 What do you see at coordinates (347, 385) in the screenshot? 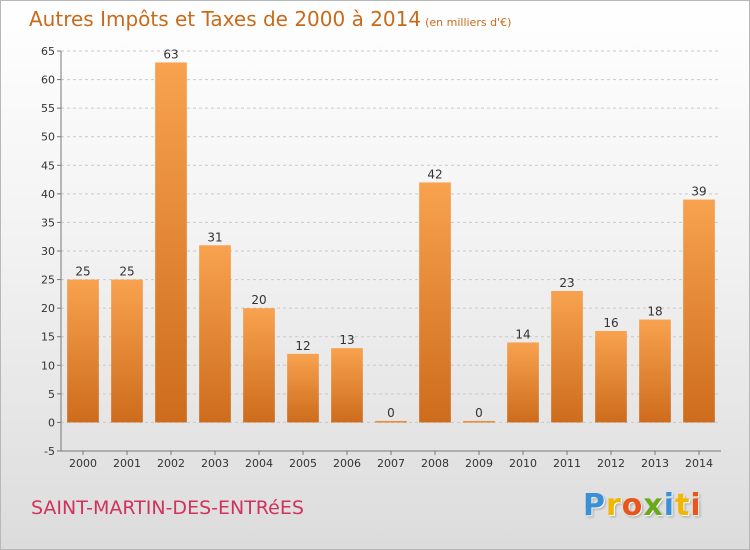
I see `bar-2006` at bounding box center [347, 385].